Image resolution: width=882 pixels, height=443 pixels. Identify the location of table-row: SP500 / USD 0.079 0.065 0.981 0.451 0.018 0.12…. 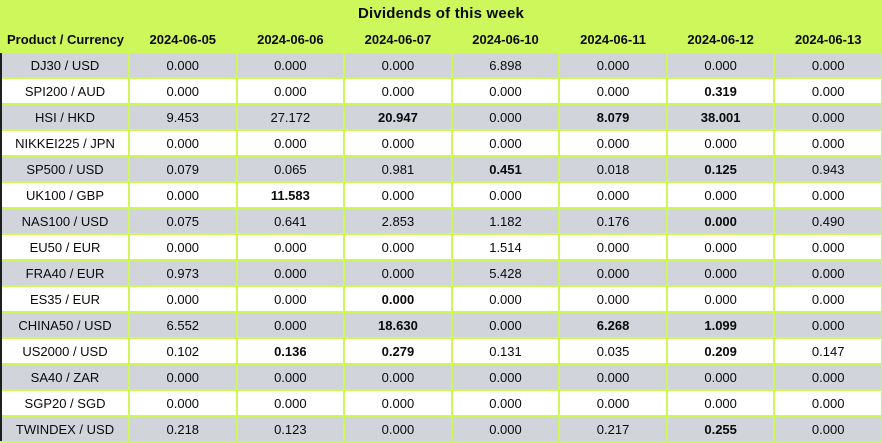
(441, 169).